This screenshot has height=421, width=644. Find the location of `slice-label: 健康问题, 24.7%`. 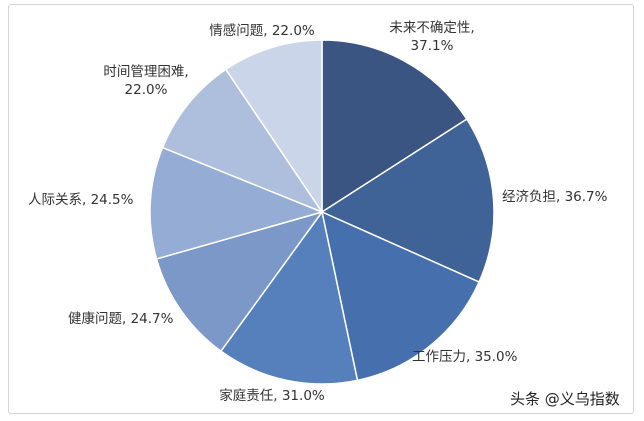

slice-label: 健康问题, 24.7% is located at coordinates (121, 318).